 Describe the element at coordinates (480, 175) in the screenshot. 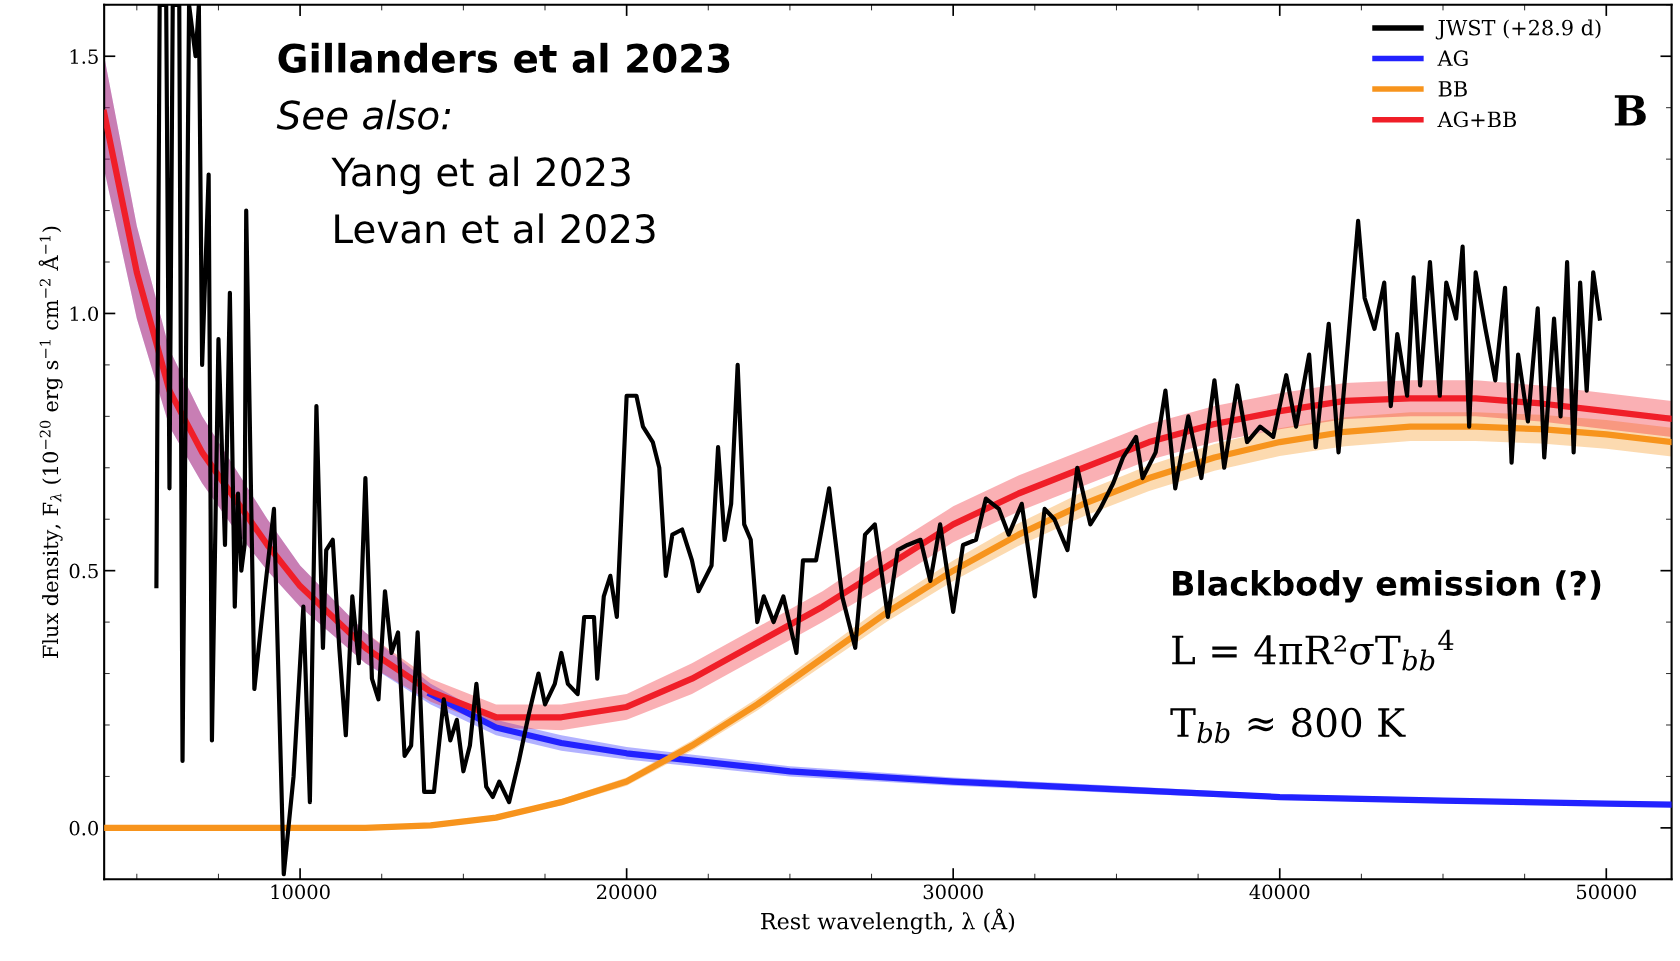

I see `annotation: Yang et al 2023` at that location.